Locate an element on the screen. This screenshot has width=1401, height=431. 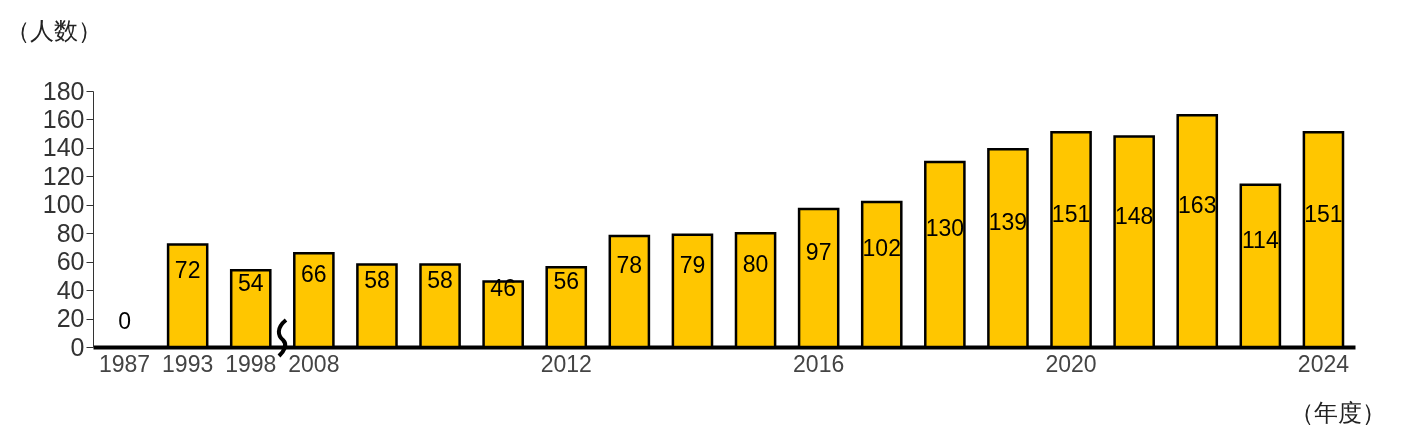
x-tick-label: 1998 is located at coordinates (251, 363).